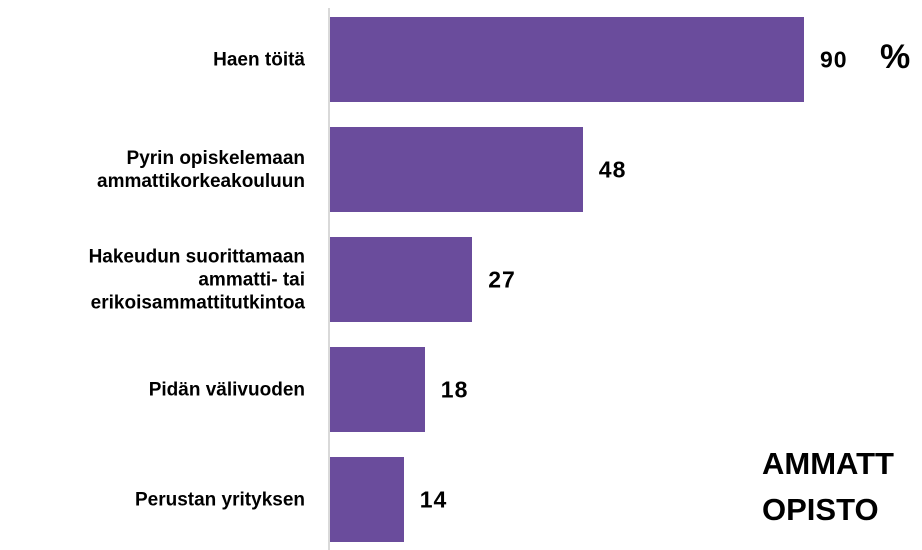  Describe the element at coordinates (828, 463) in the screenshot. I see `annotation: AMMATT` at that location.